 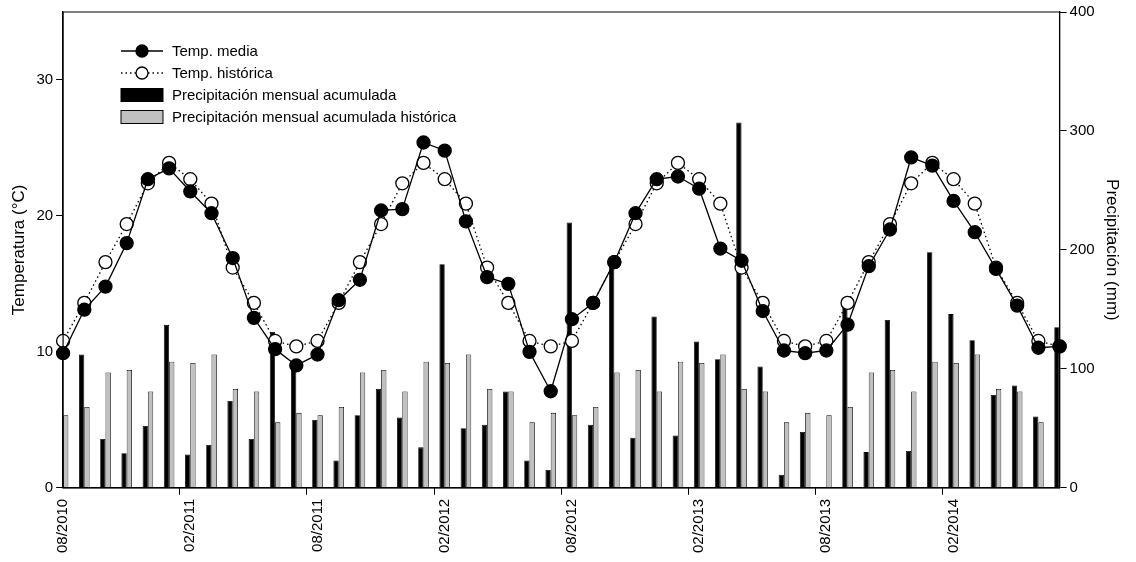 What do you see at coordinates (825, 526) in the screenshot?
I see `x-tick-label: 08/2013` at bounding box center [825, 526].